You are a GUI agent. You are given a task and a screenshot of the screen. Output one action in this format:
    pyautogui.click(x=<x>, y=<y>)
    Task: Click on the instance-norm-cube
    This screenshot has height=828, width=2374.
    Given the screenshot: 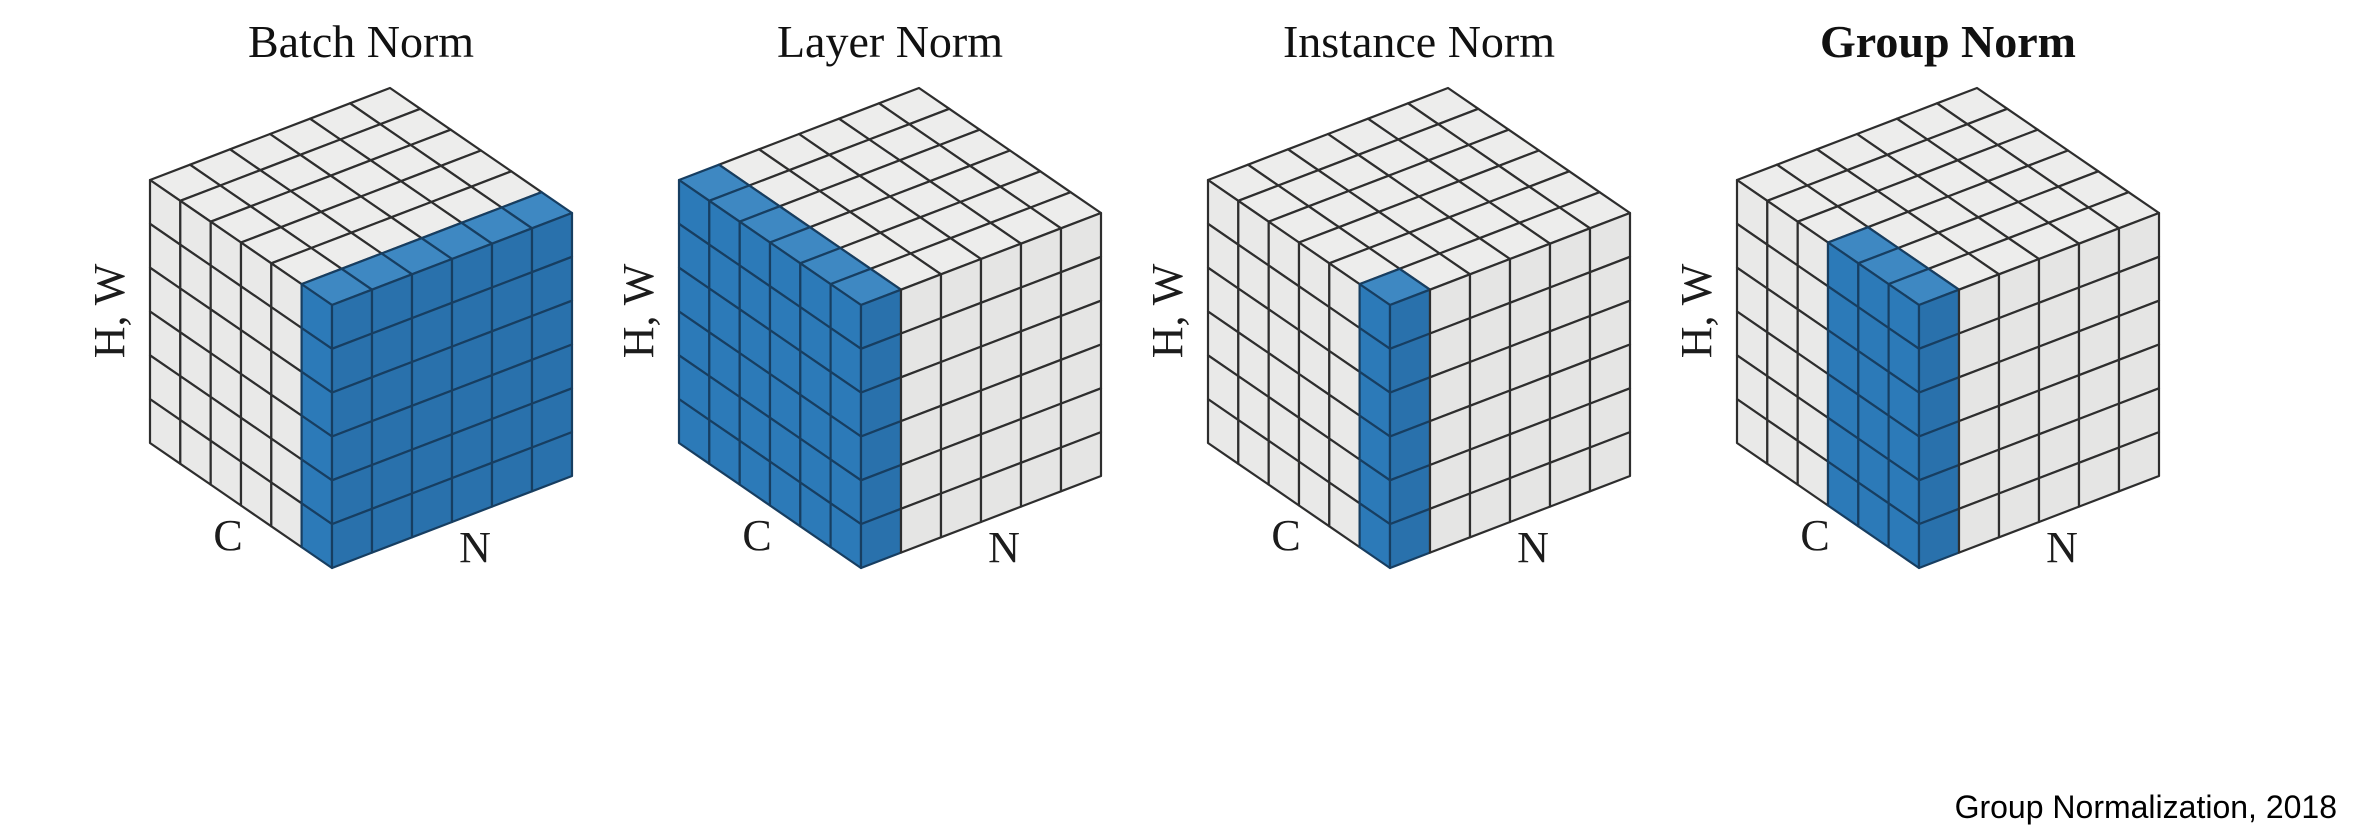 What is the action you would take?
    pyautogui.click(x=1419, y=328)
    